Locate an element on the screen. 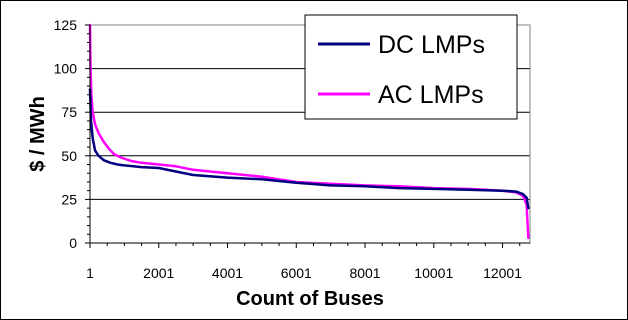 This screenshot has width=628, height=320. legend-label-dc: DC LMPs is located at coordinates (431, 45).